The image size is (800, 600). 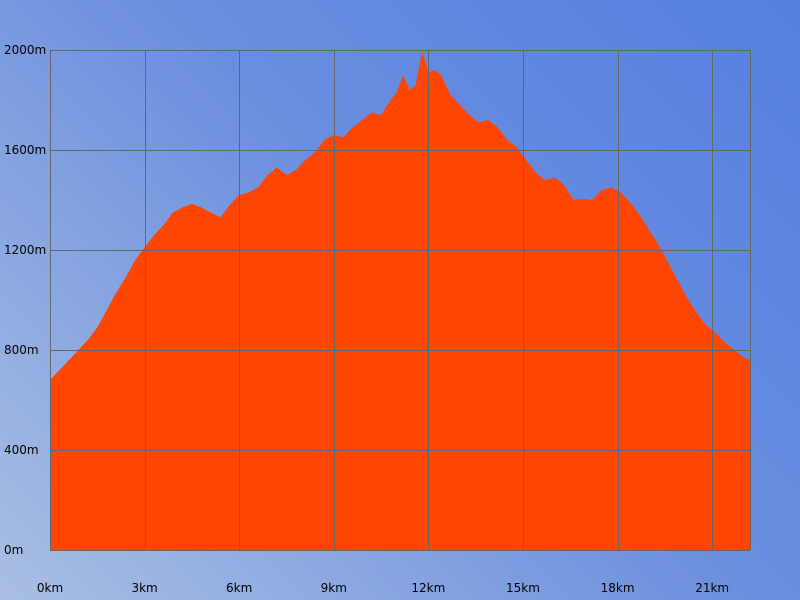 I want to click on x-tick-label: 15km, so click(x=523, y=588).